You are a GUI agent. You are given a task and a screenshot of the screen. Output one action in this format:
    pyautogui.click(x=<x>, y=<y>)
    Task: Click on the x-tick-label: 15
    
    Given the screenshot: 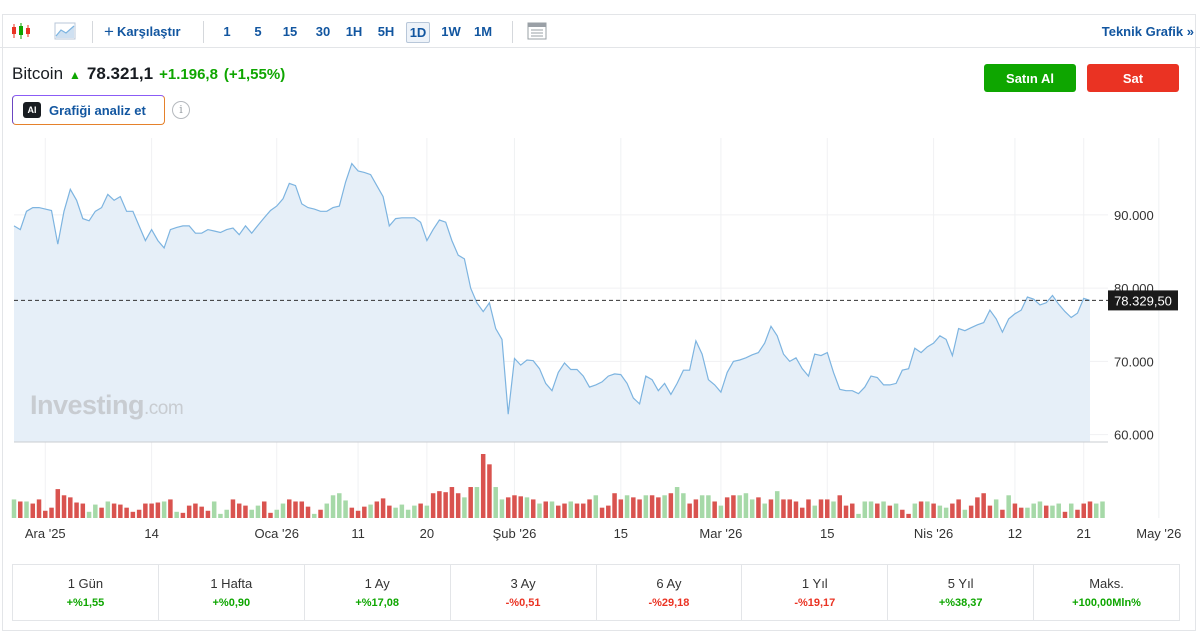 What is the action you would take?
    pyautogui.click(x=621, y=533)
    